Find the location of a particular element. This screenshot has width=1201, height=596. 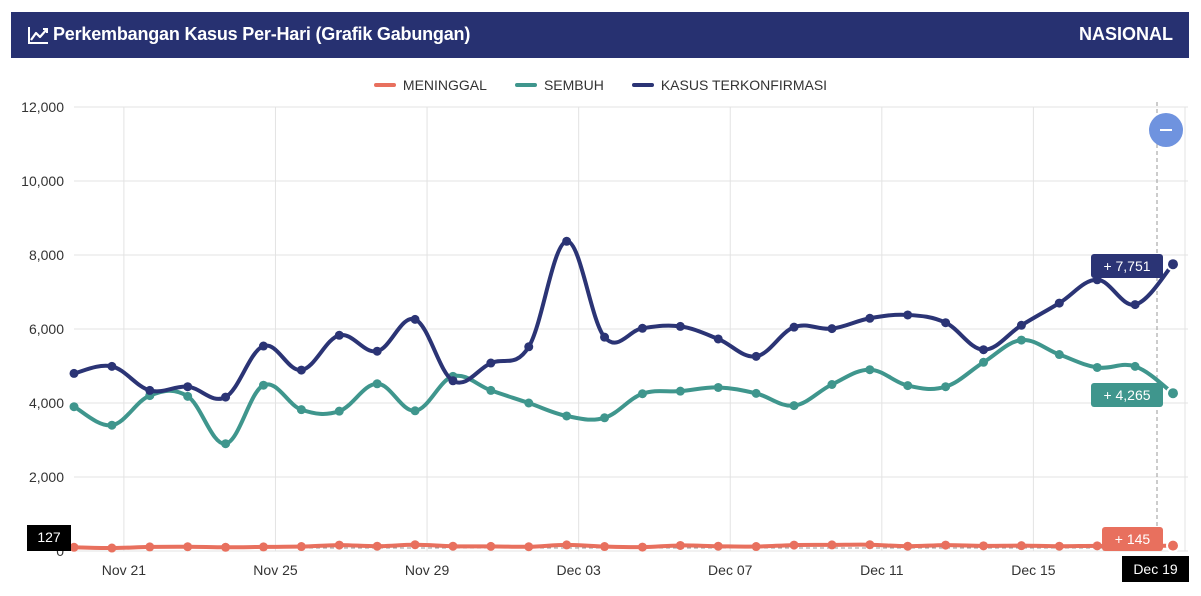

reset-zoom-button is located at coordinates (1166, 130).